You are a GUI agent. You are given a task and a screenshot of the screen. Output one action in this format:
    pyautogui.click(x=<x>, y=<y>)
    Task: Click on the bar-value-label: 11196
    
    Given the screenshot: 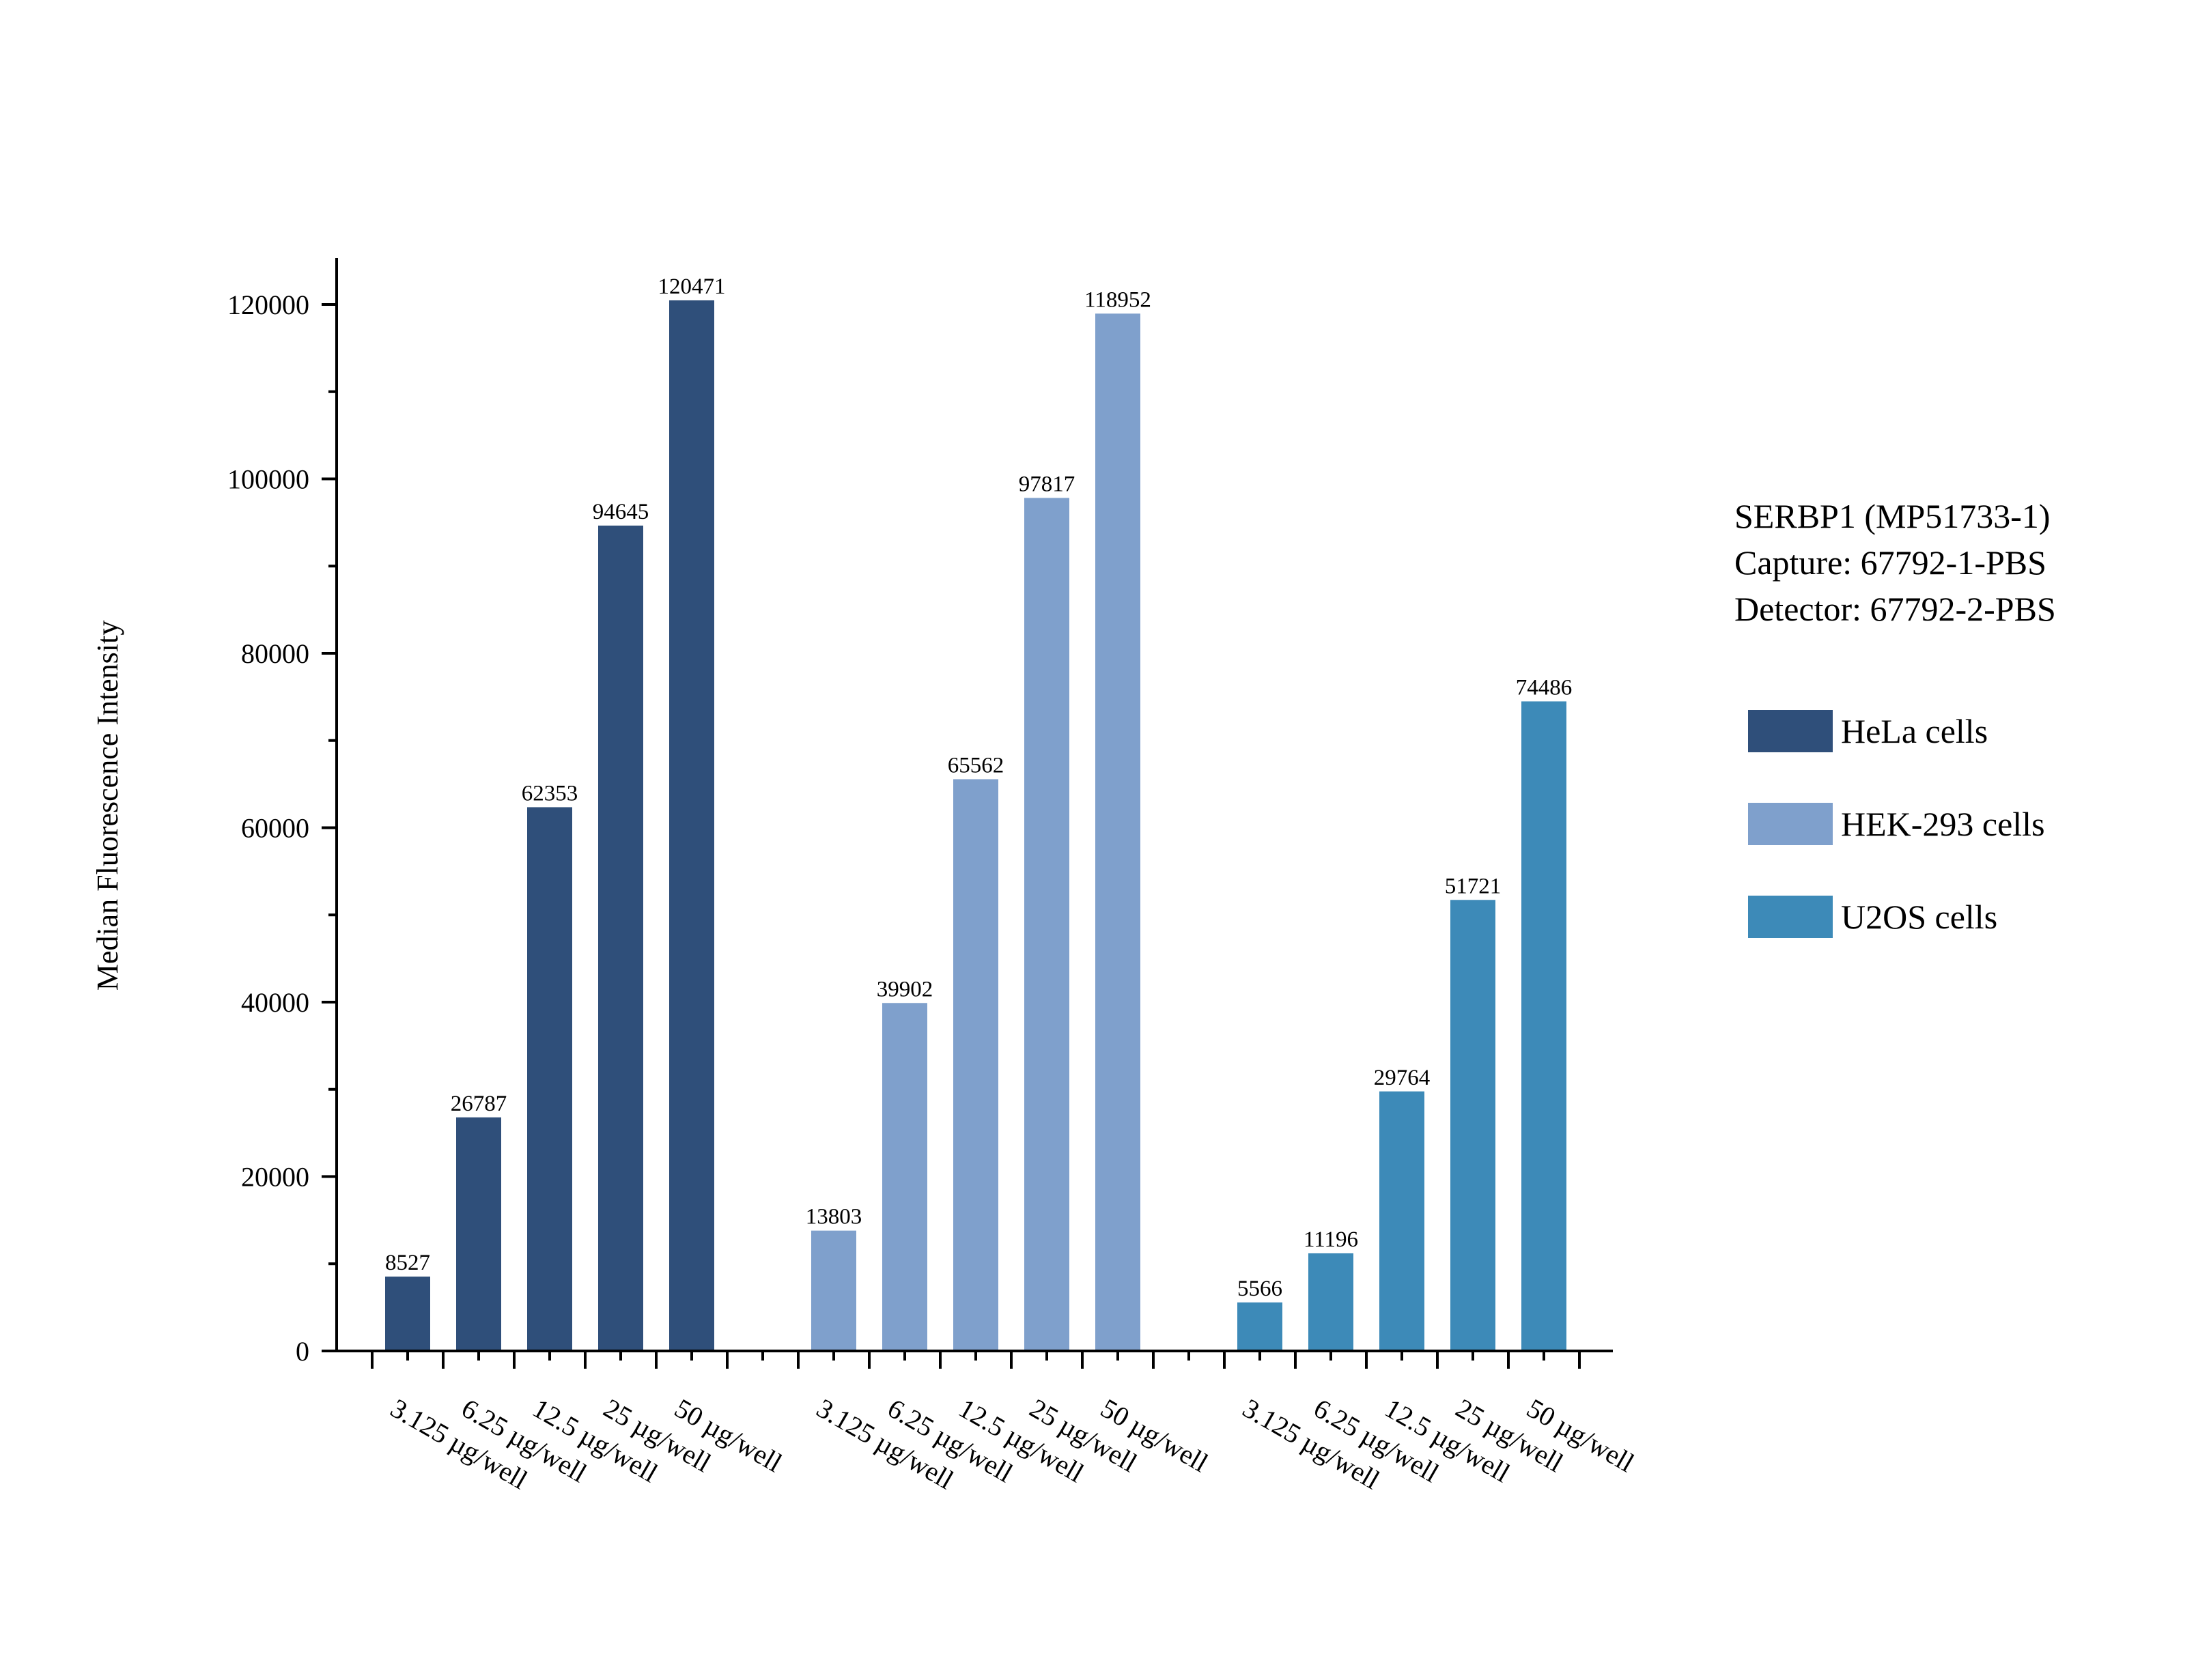 What is the action you would take?
    pyautogui.click(x=1331, y=1239)
    